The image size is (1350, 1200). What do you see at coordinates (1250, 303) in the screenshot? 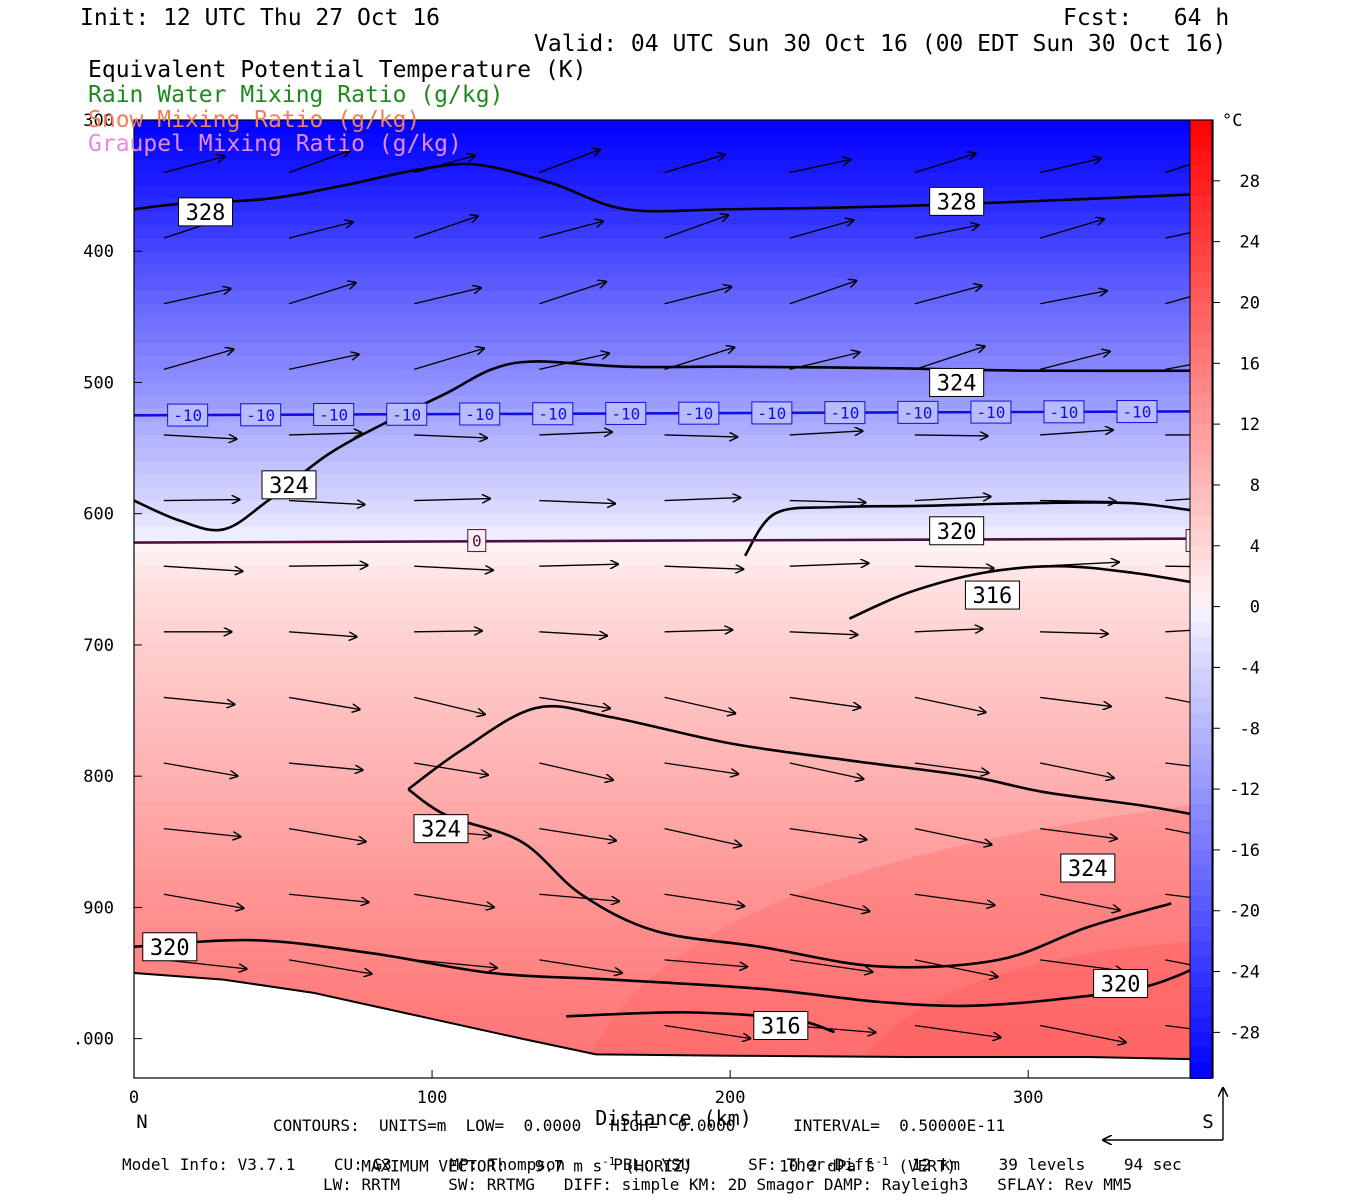
I see `colorbar-tick-label: 20` at bounding box center [1250, 303].